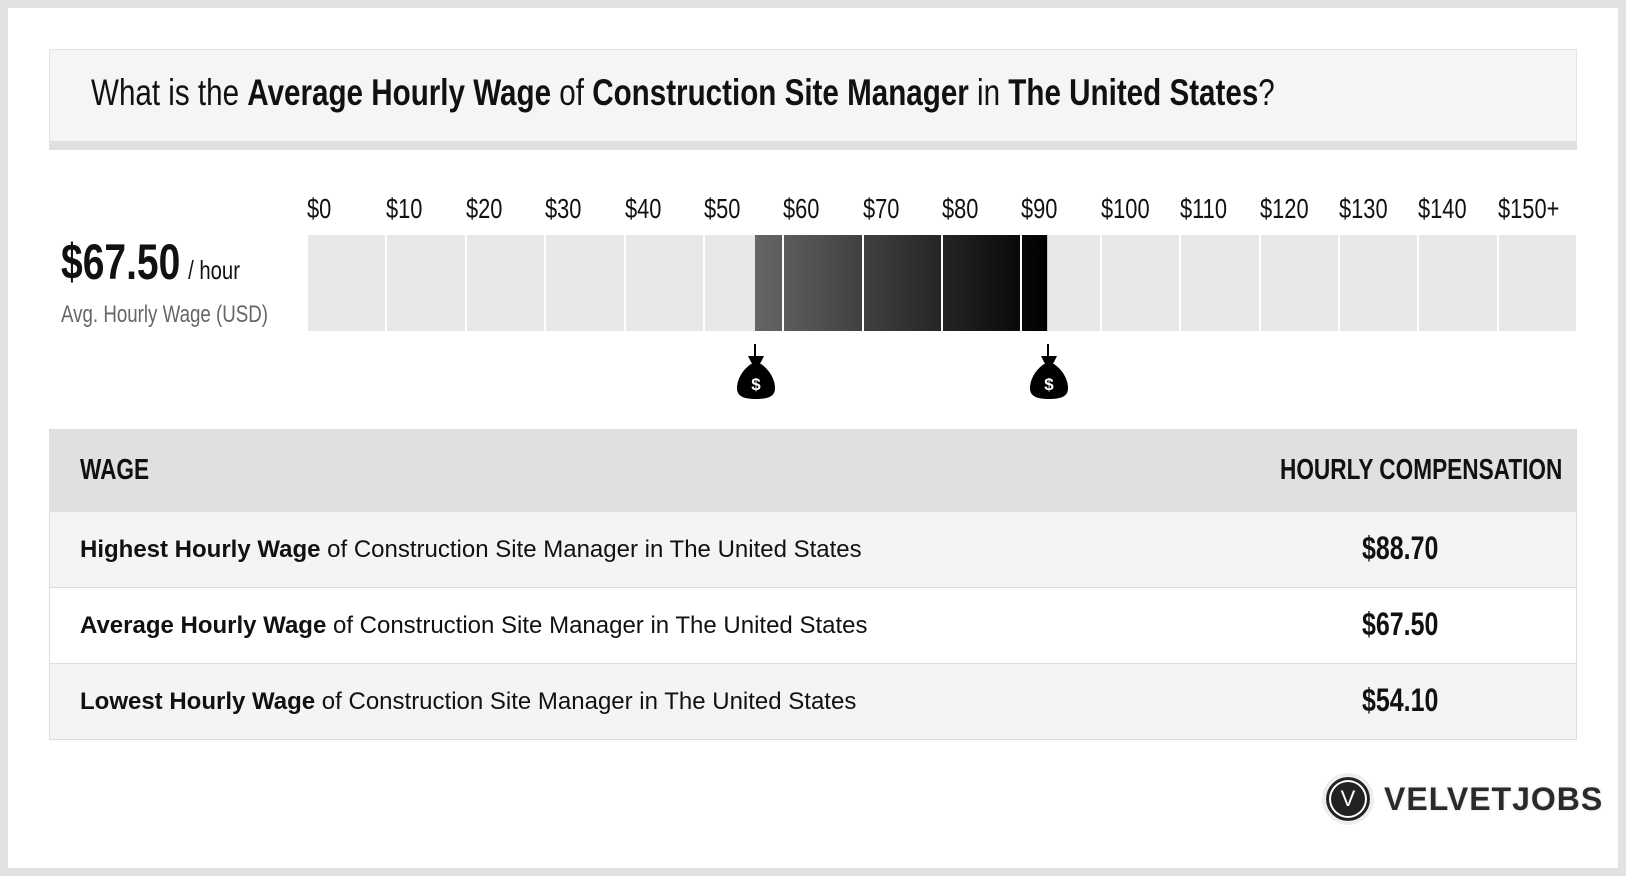  I want to click on range-low-tick, so click(755, 350).